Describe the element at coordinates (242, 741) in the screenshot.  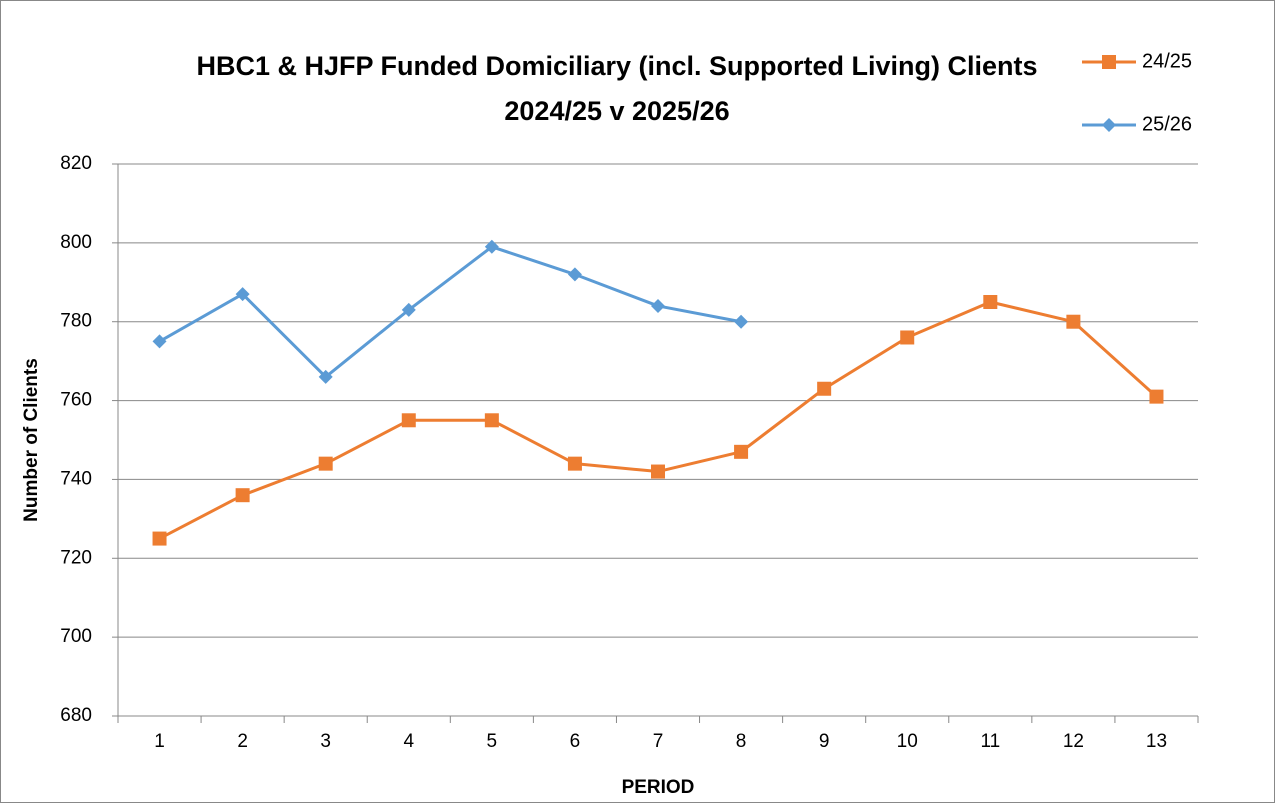
I see `x-tick-label: 2` at that location.